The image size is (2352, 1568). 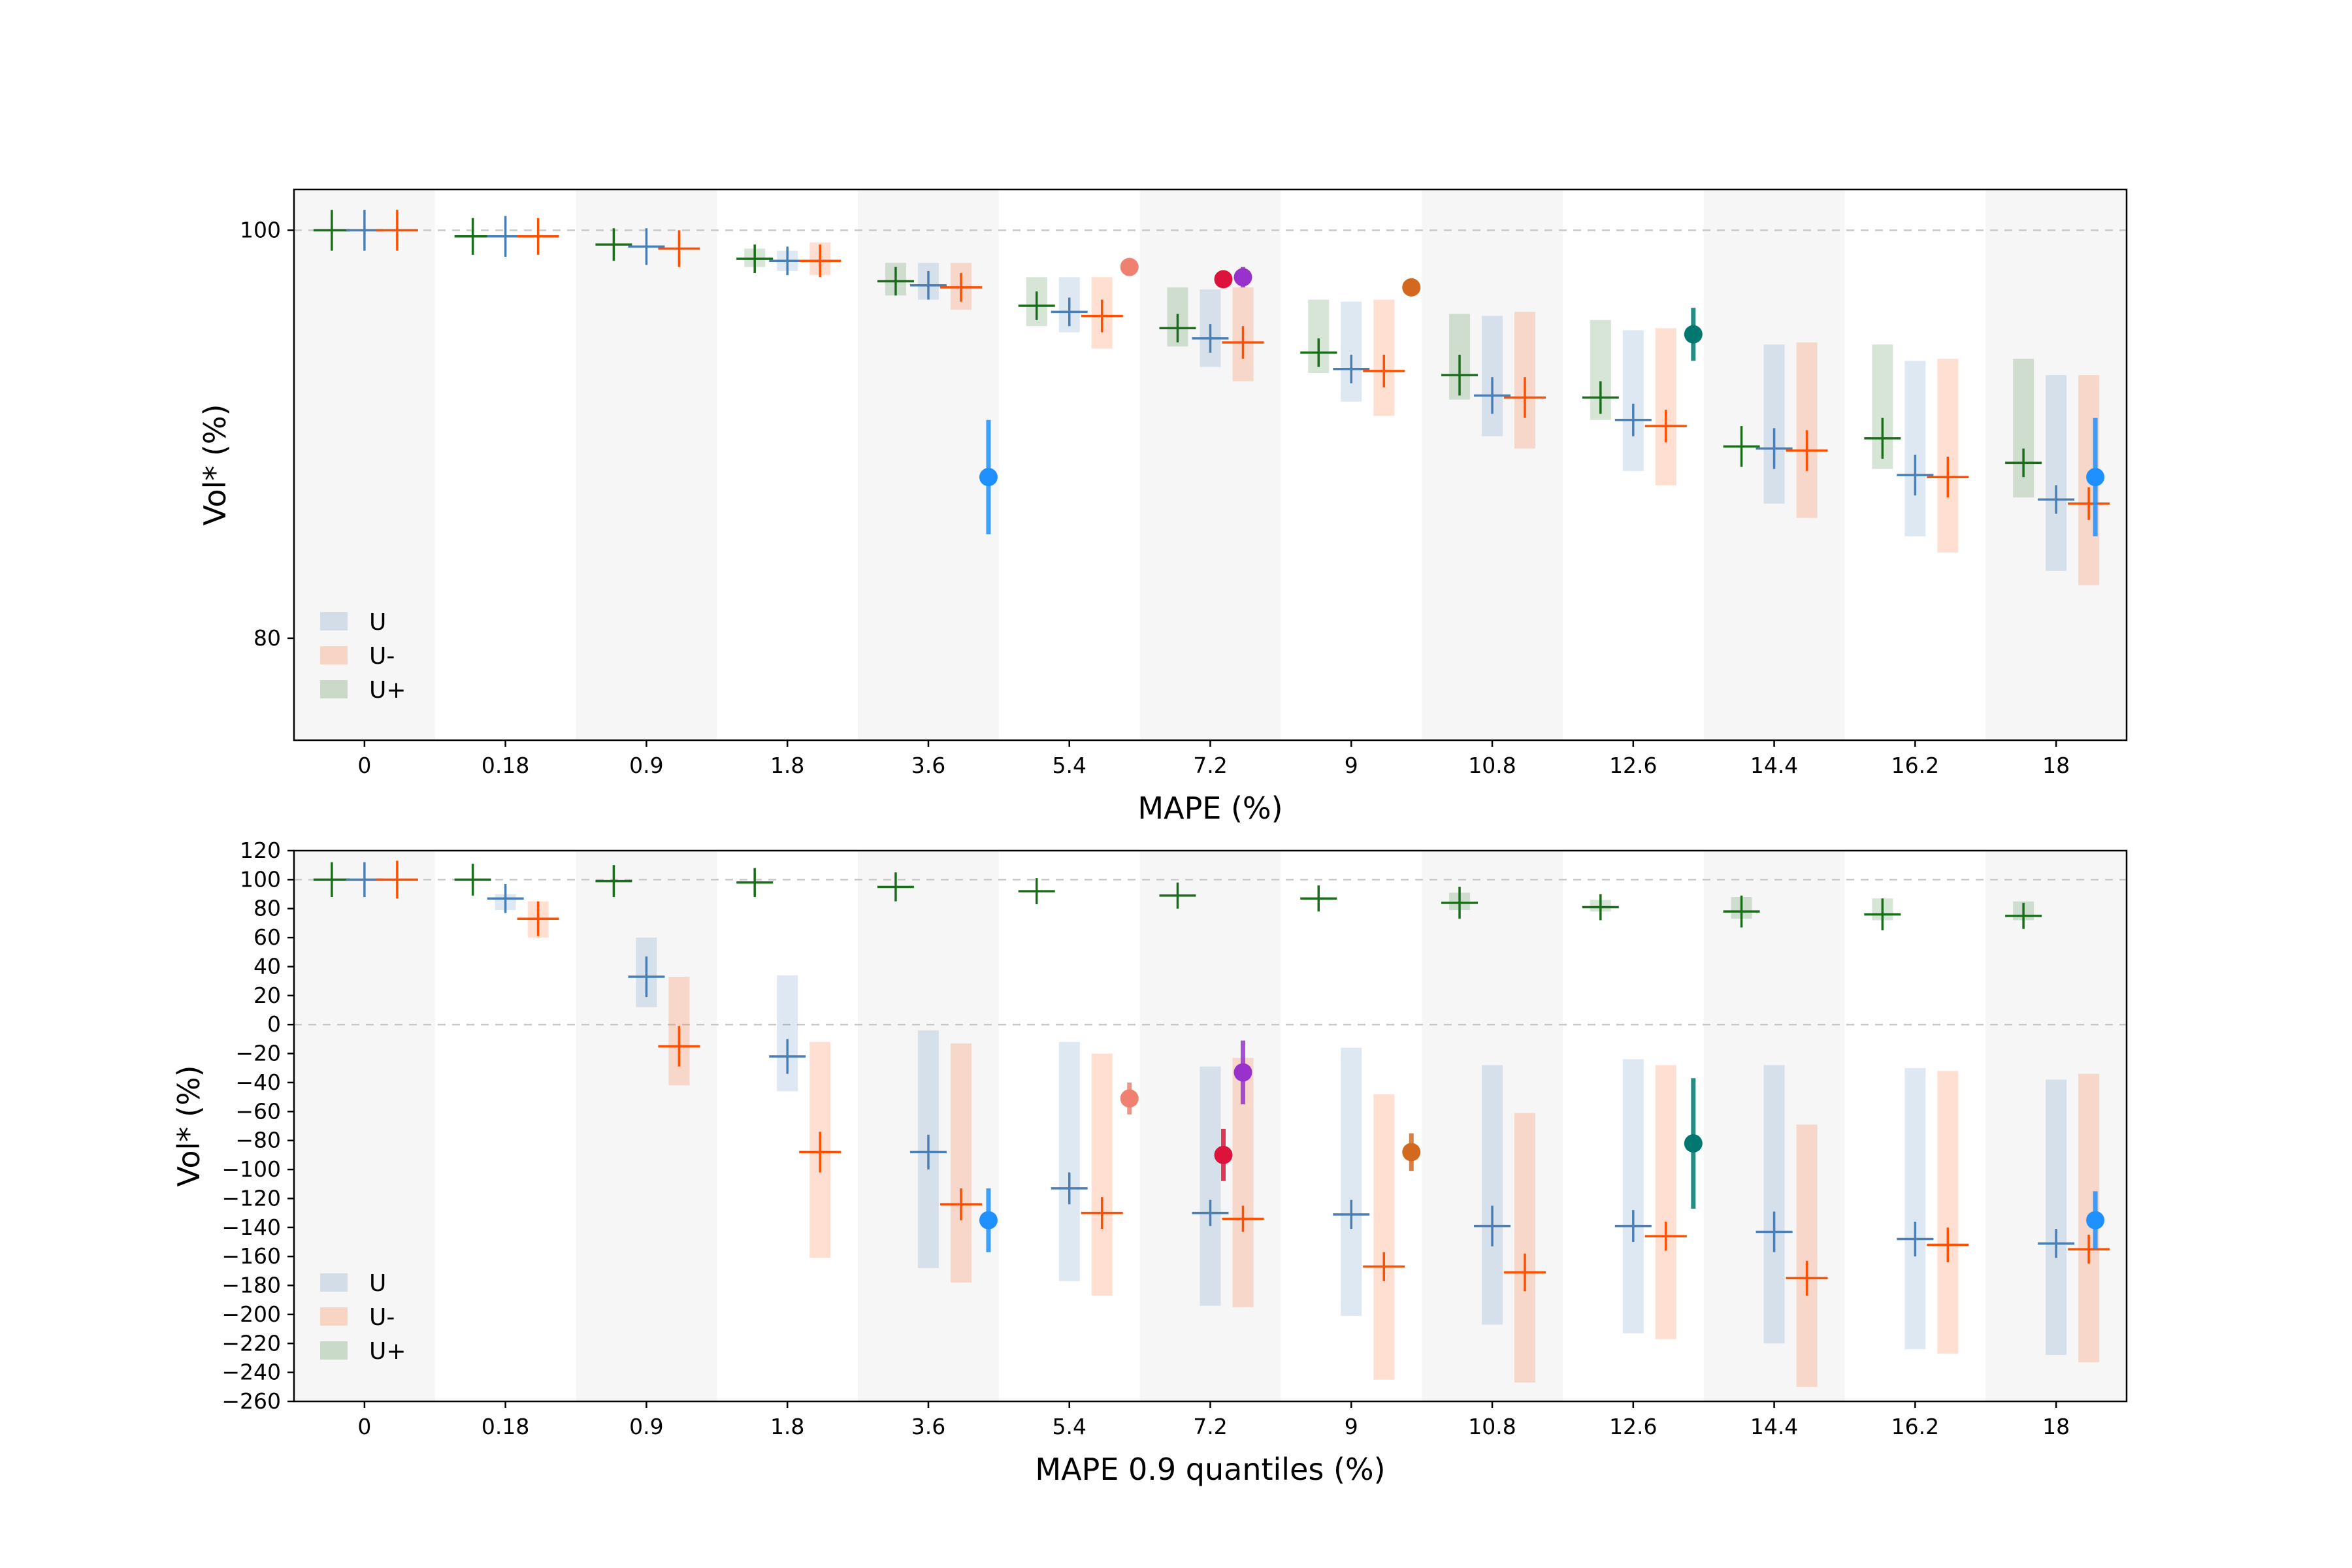 I want to click on y-tick-label: 20, so click(x=267, y=995).